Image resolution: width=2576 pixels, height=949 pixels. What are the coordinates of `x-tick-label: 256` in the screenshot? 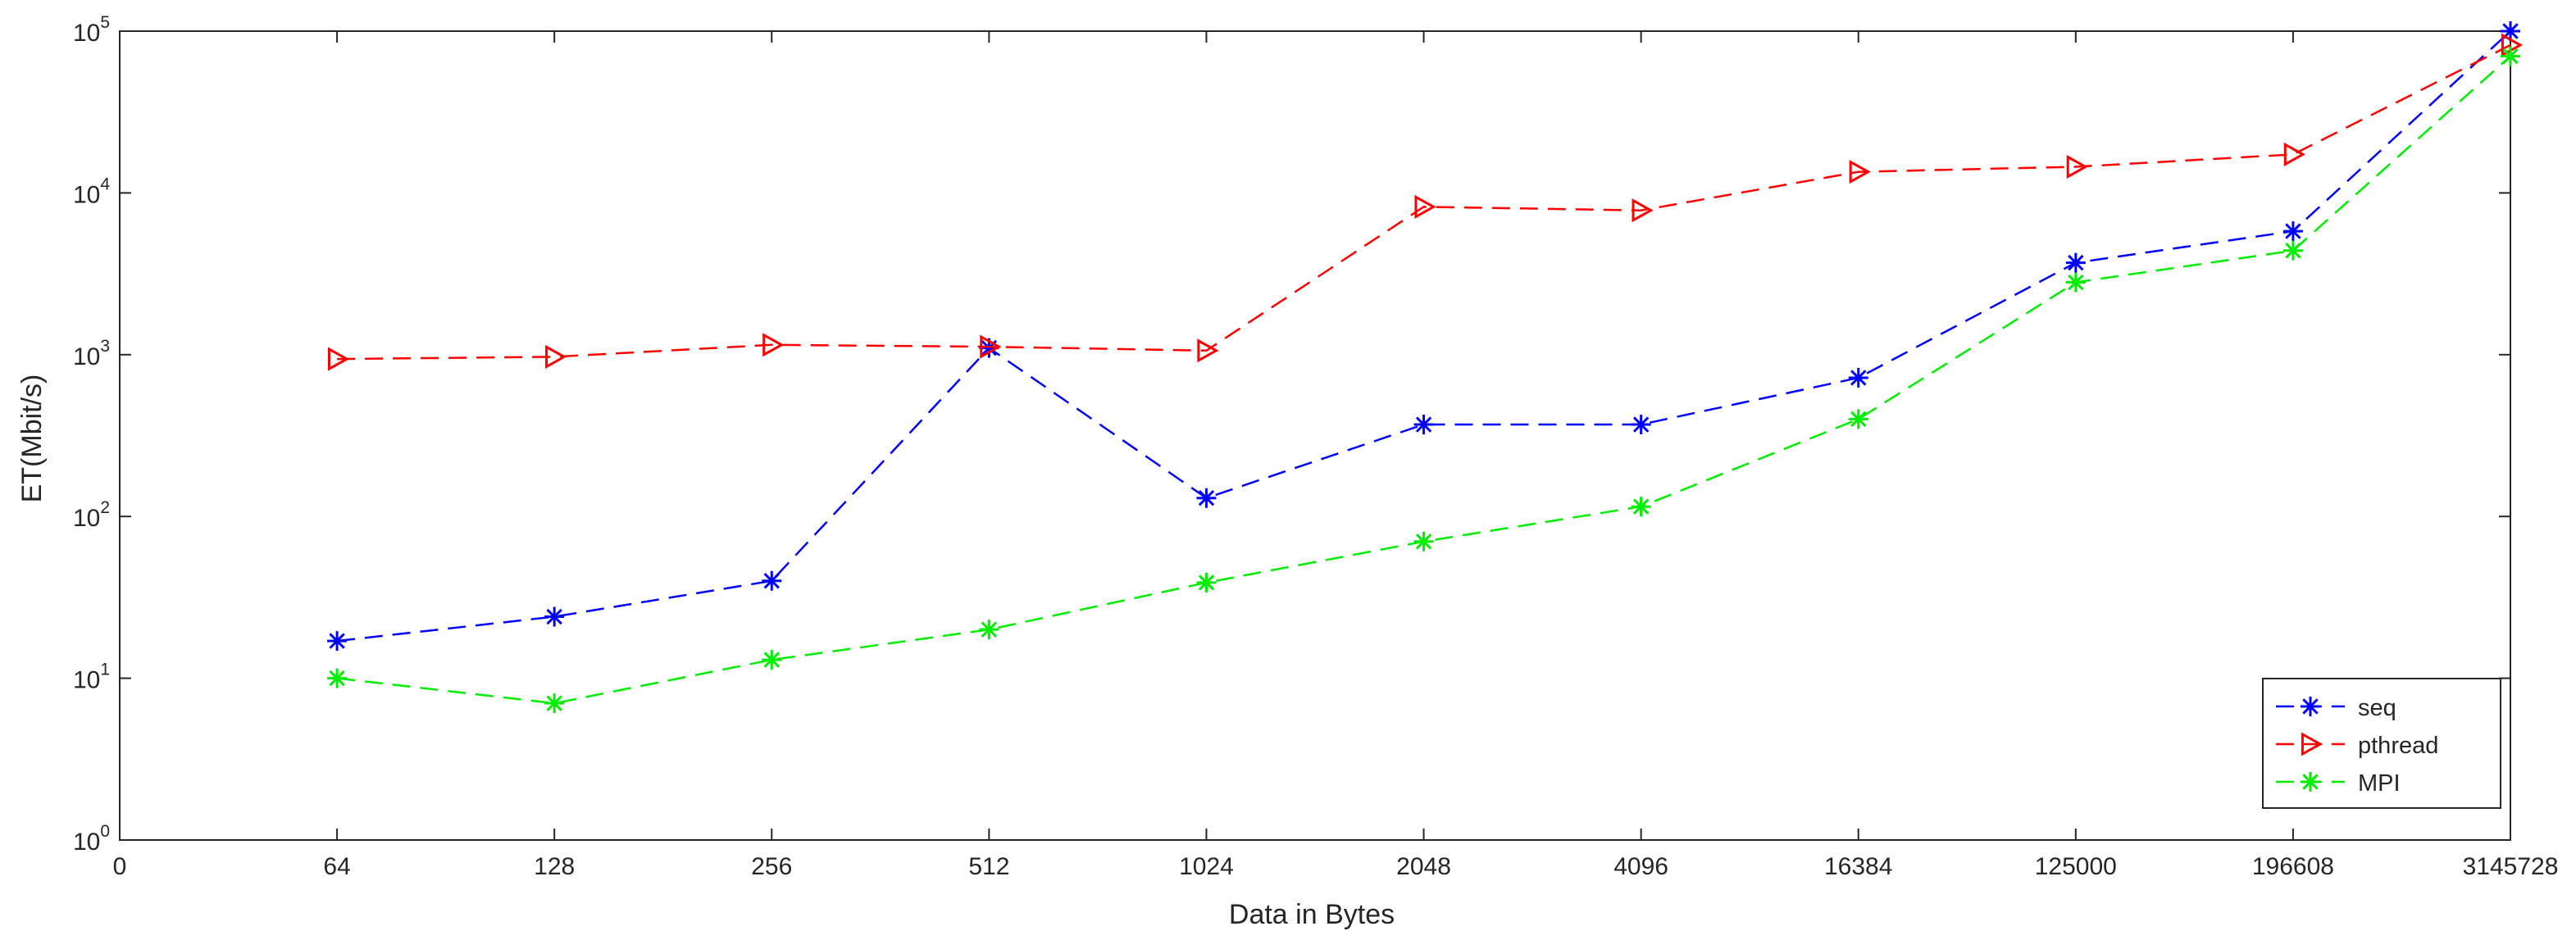 It's located at (771, 866).